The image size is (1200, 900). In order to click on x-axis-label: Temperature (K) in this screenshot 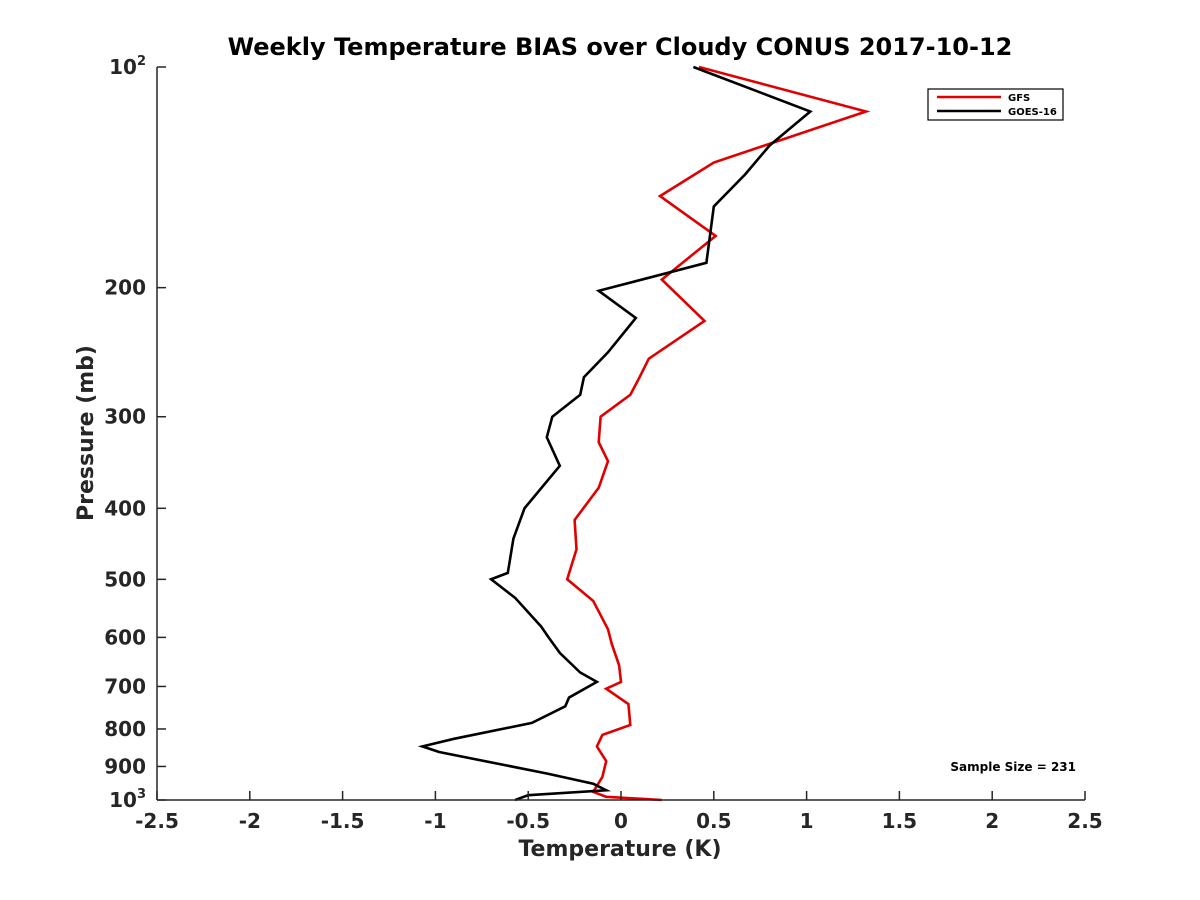, I will do `click(619, 849)`.